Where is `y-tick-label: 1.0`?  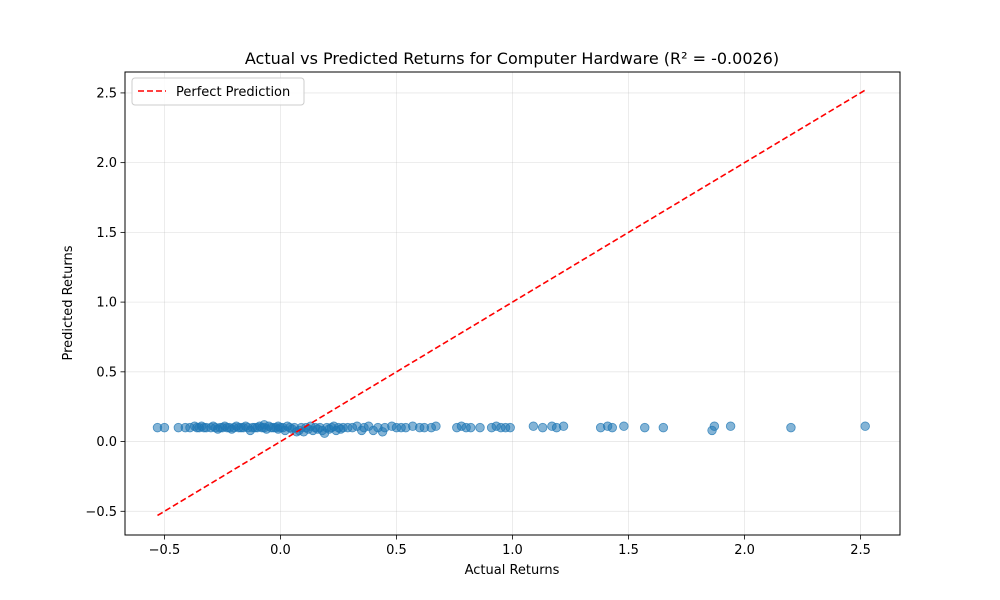 y-tick-label: 1.0 is located at coordinates (106, 303).